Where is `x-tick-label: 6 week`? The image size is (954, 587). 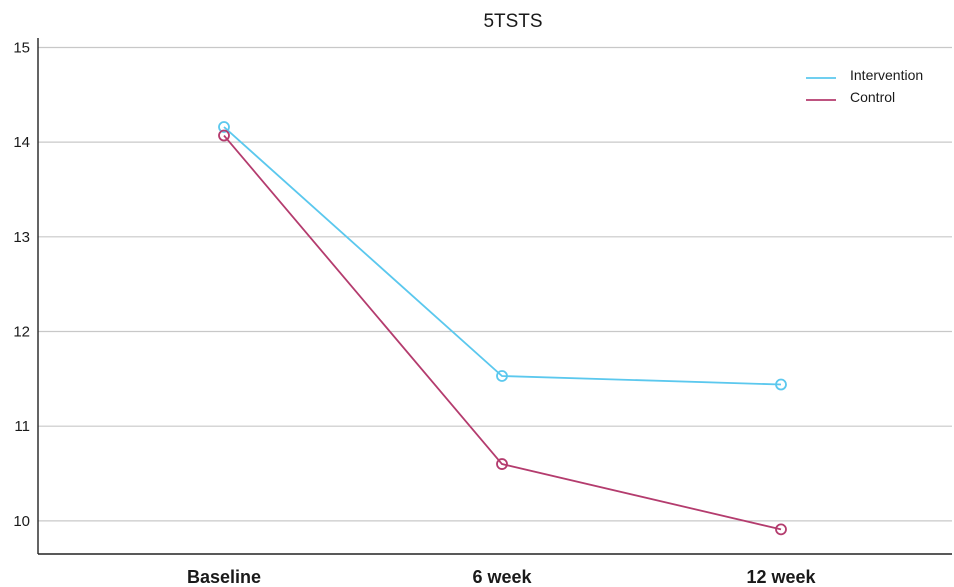
x-tick-label: 6 week is located at coordinates (502, 577).